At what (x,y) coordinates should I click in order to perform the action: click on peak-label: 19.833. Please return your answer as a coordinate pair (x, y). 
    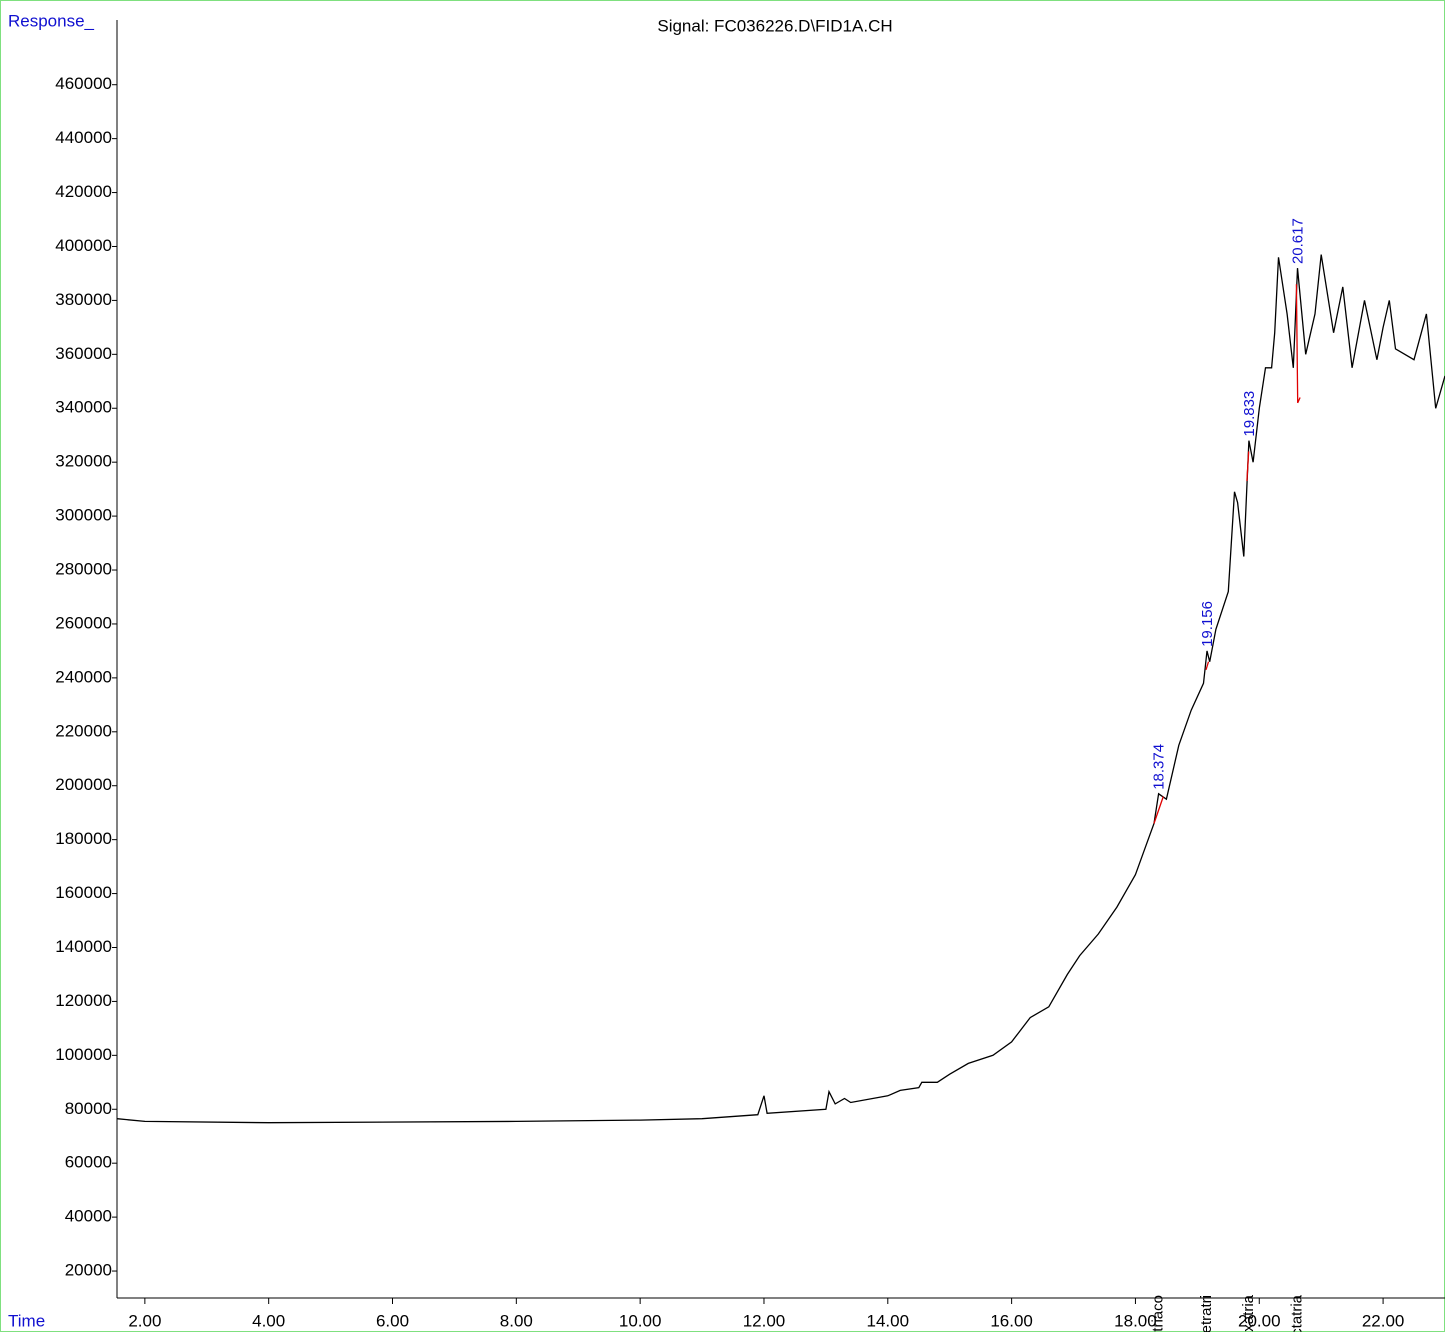
    Looking at the image, I should click on (1249, 414).